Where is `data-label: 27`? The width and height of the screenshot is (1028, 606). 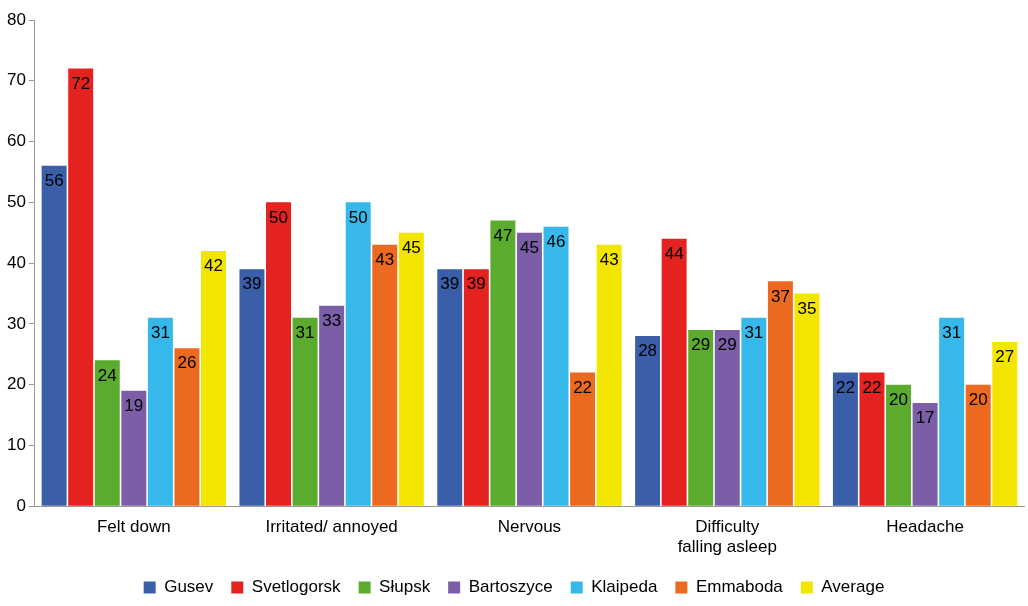
data-label: 27 is located at coordinates (1005, 357).